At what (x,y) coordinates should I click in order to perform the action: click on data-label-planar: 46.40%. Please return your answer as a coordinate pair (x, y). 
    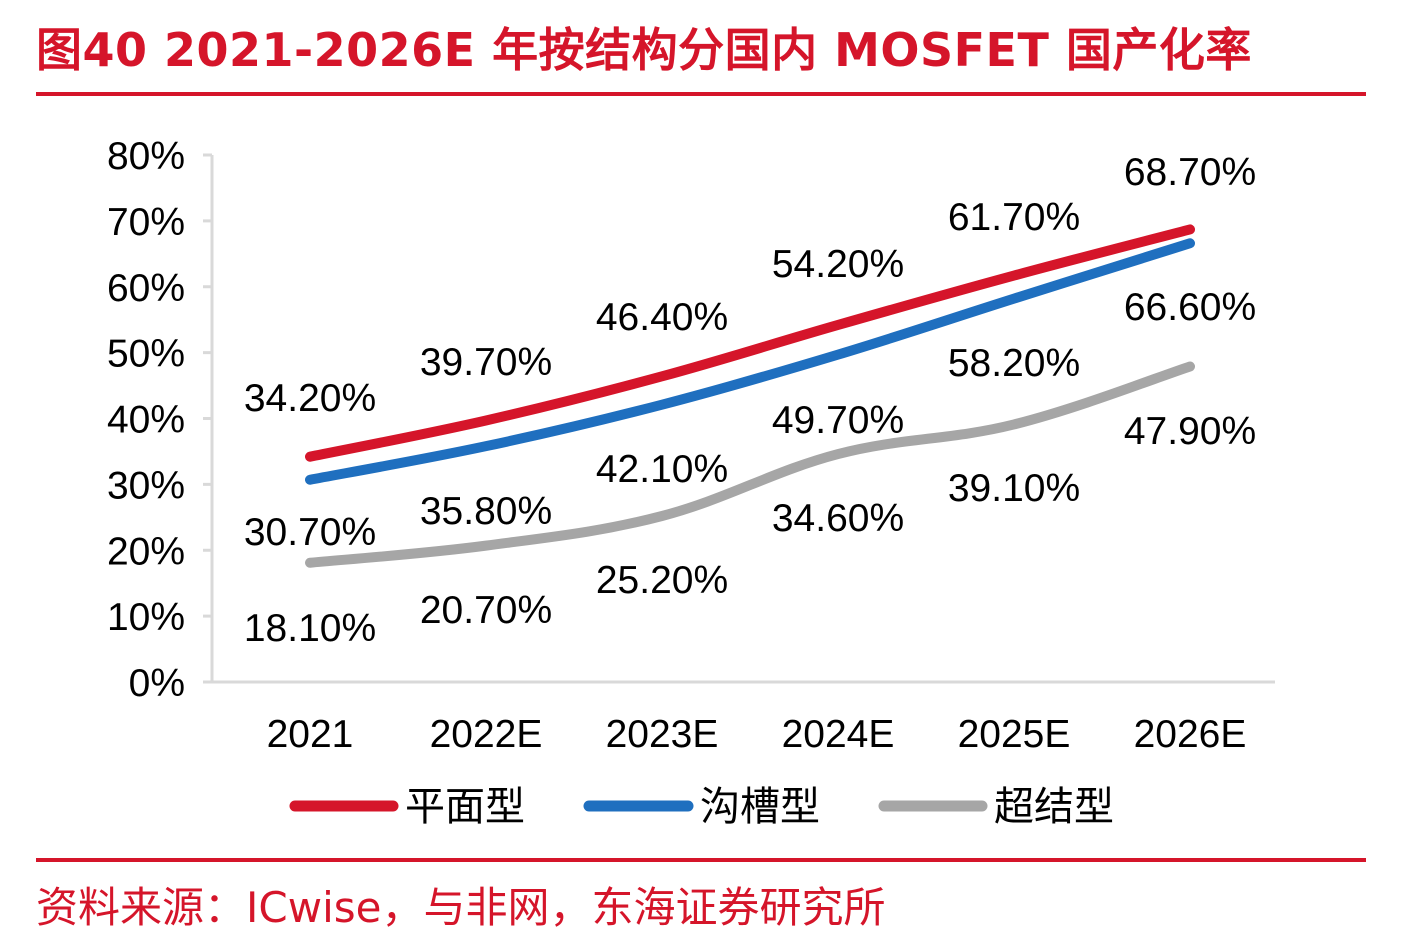
    Looking at the image, I should click on (662, 317).